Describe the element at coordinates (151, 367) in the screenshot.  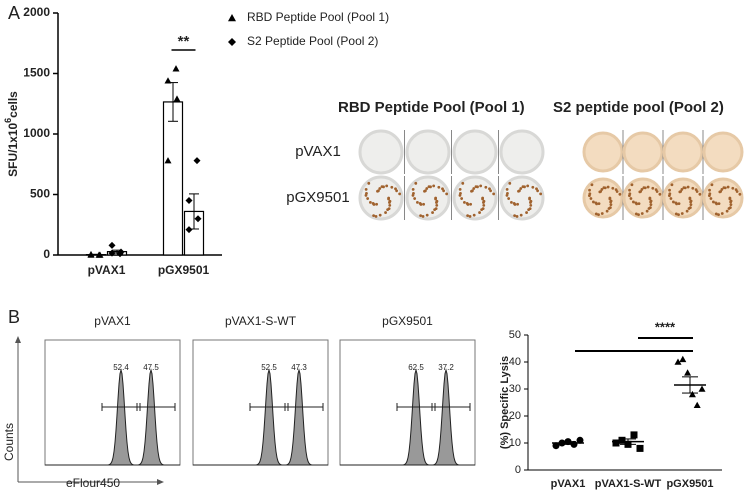
I see `gate-label: 47.5` at that location.